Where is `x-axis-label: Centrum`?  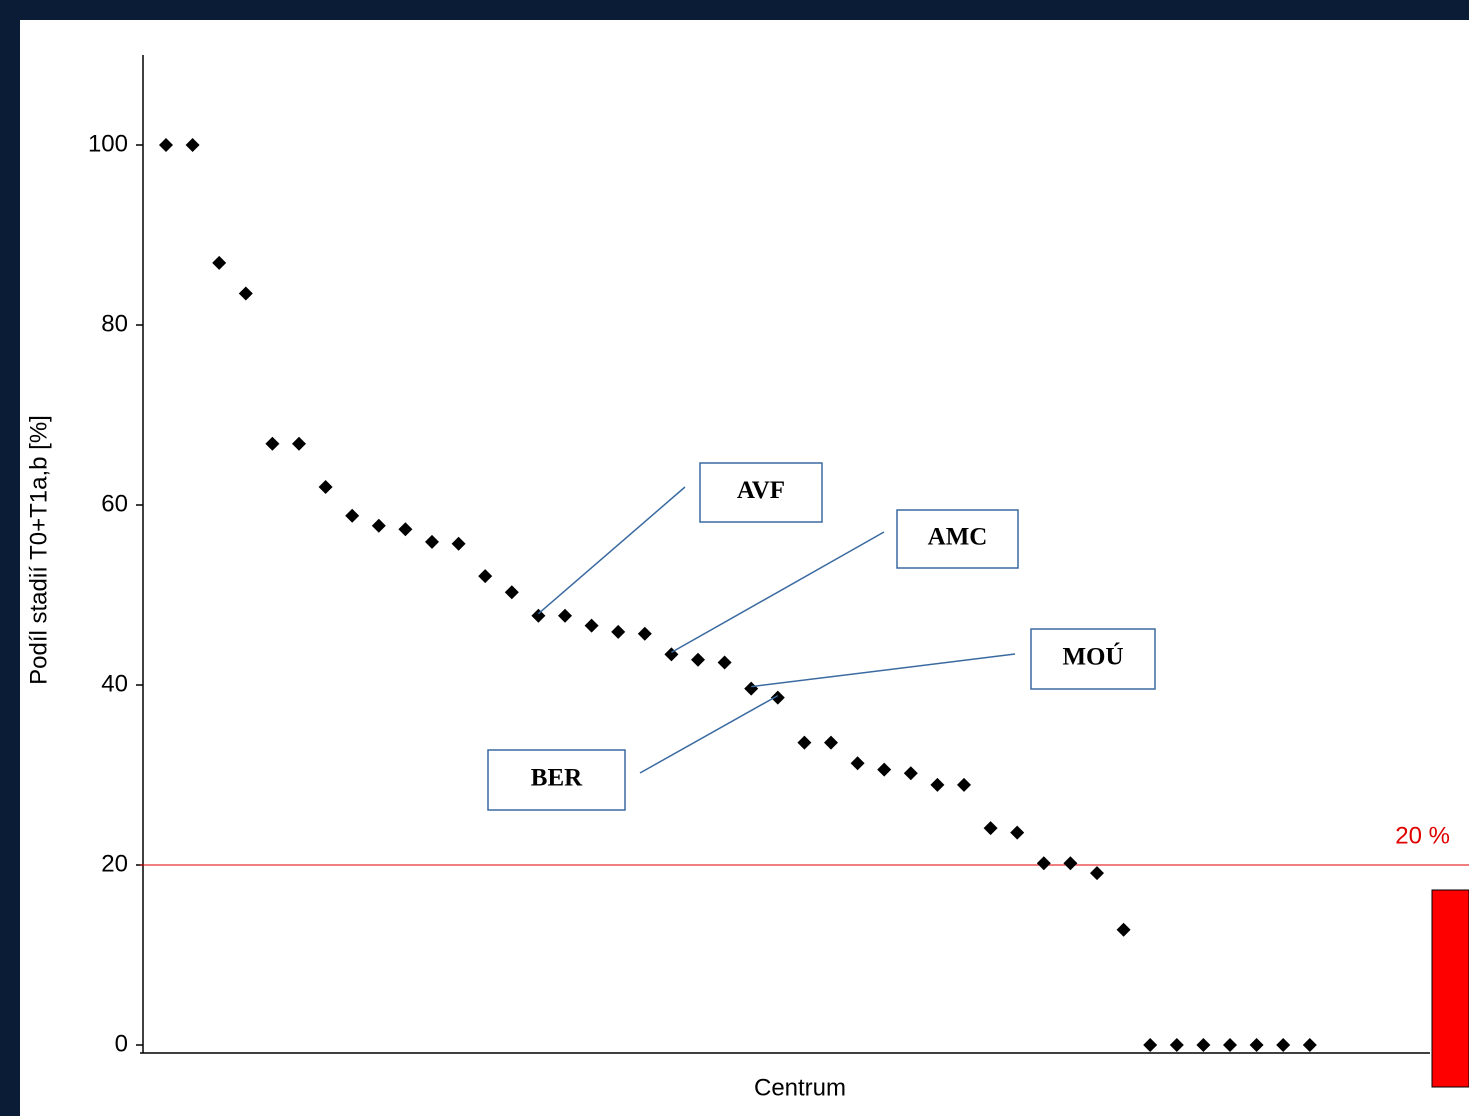 x-axis-label: Centrum is located at coordinates (800, 1087).